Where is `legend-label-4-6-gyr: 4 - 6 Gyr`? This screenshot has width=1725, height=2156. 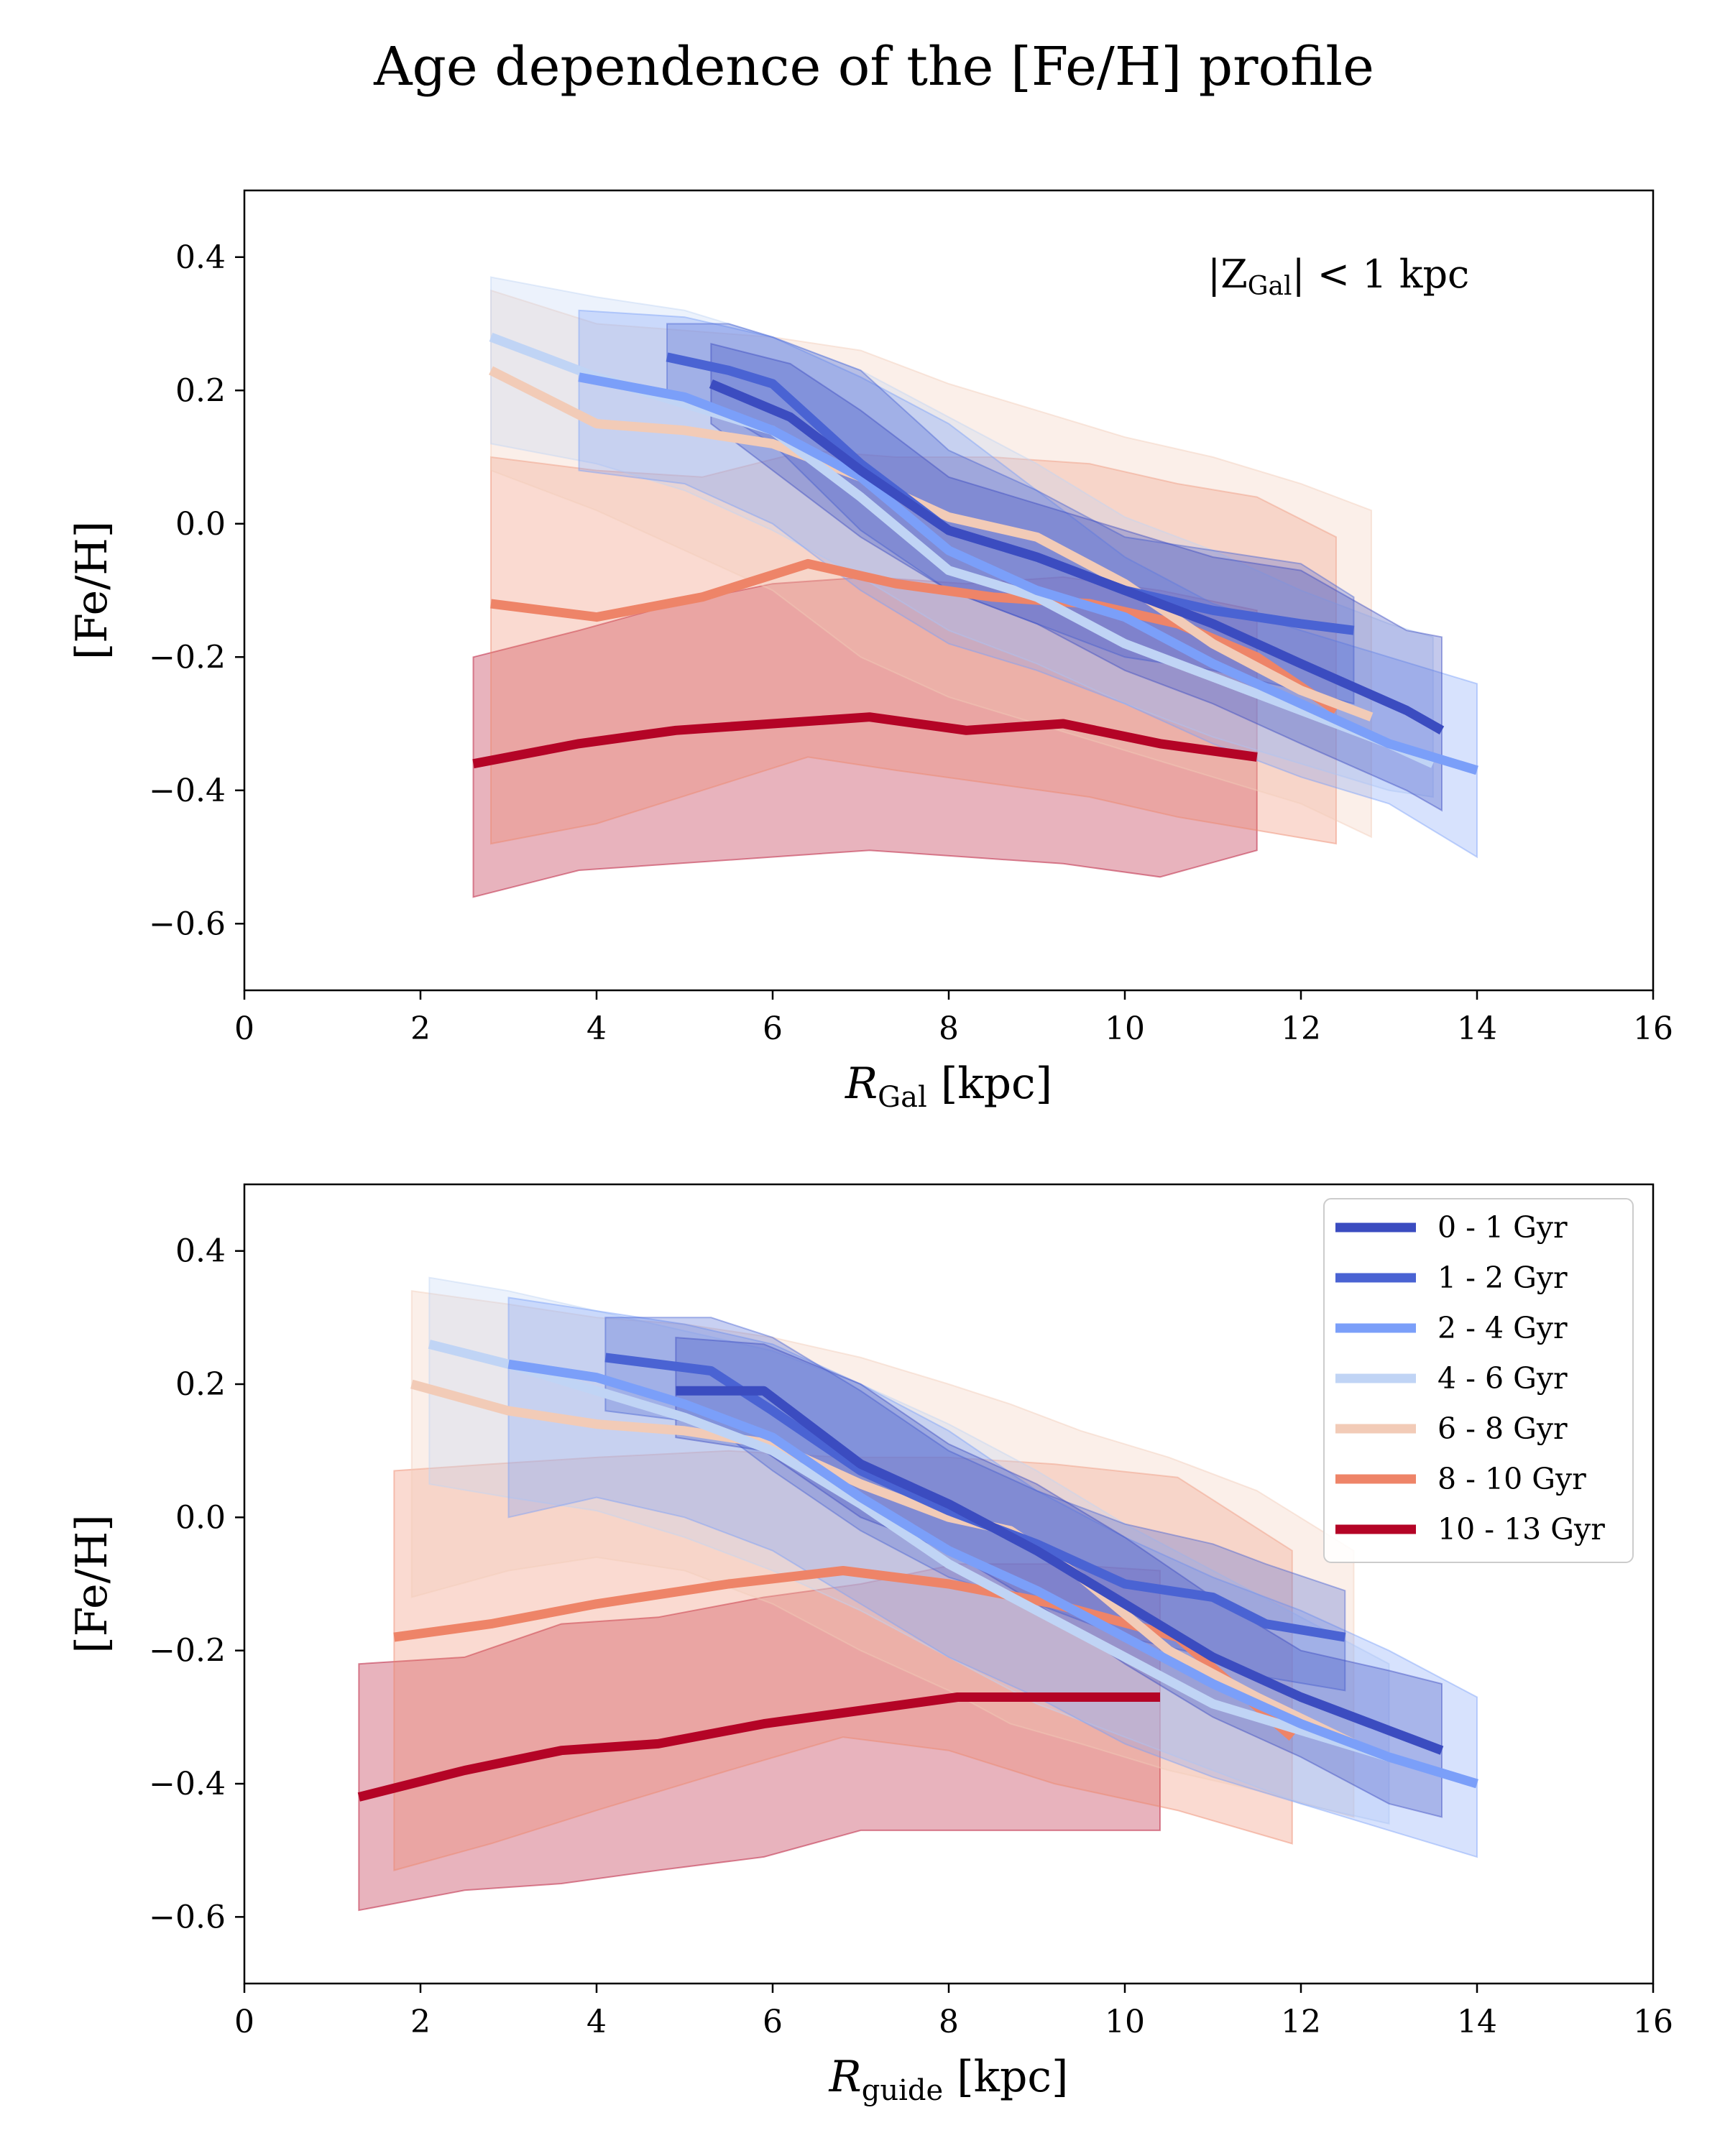
legend-label-4-6-gyr: 4 - 6 Gyr is located at coordinates (1503, 1379).